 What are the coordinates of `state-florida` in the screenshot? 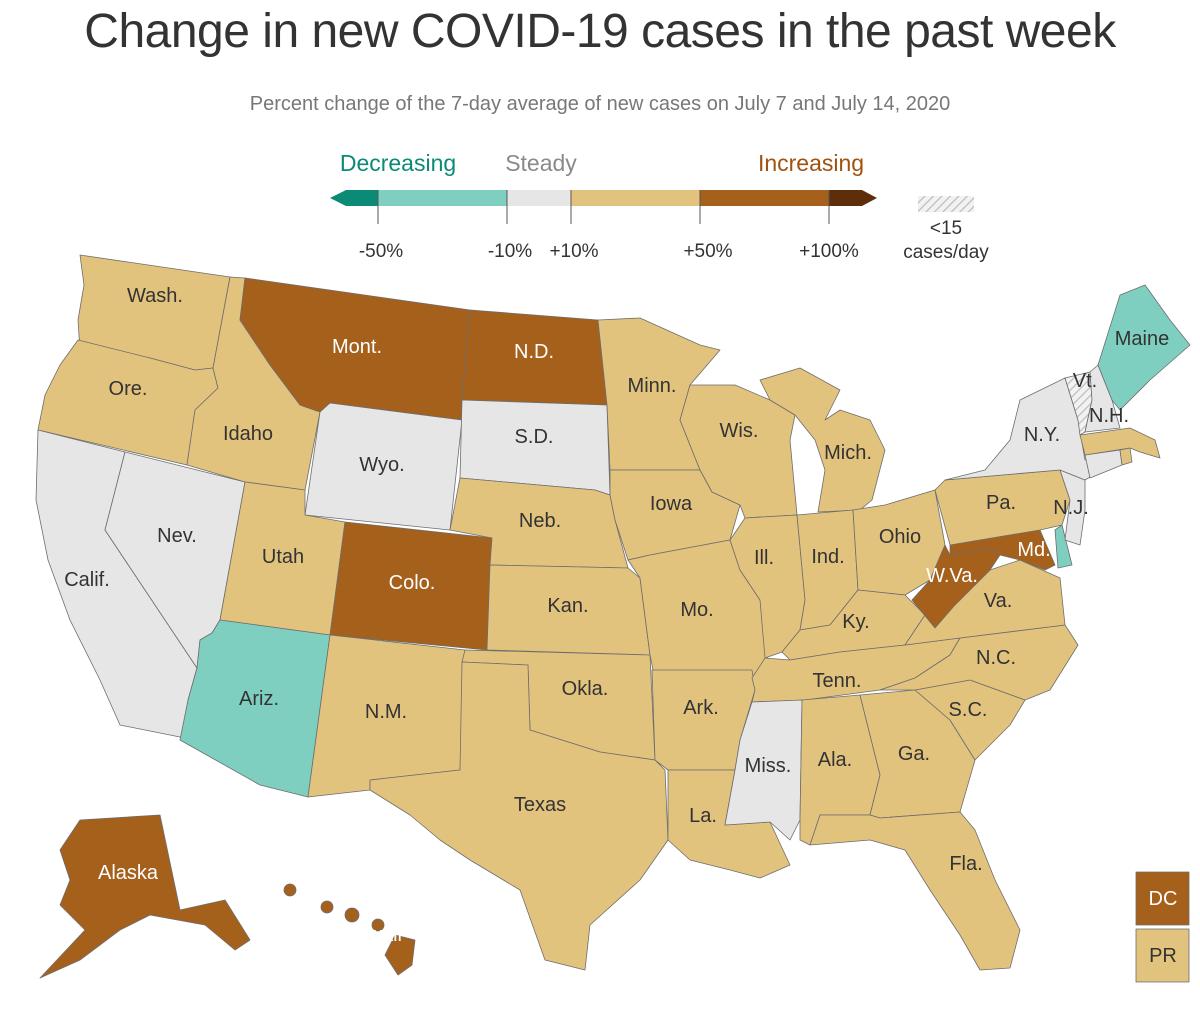 It's located at (915, 891).